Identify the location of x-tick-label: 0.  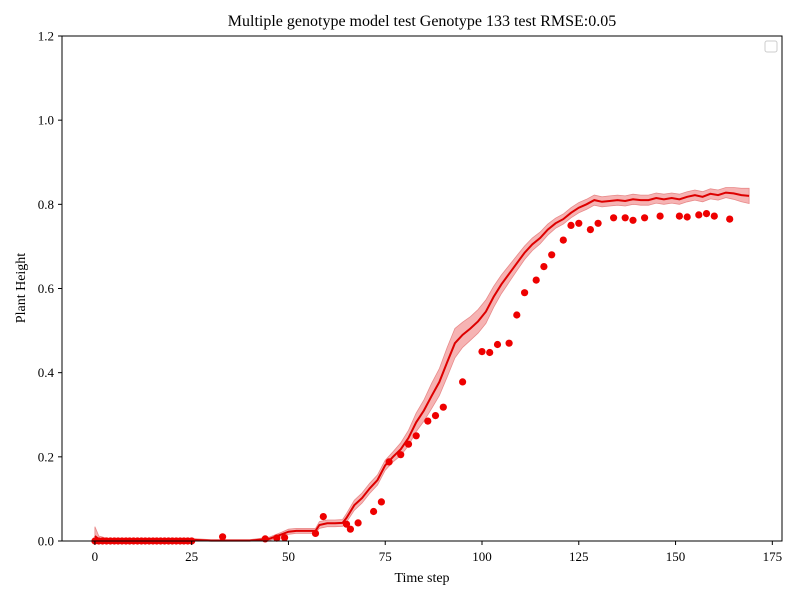
(95, 556).